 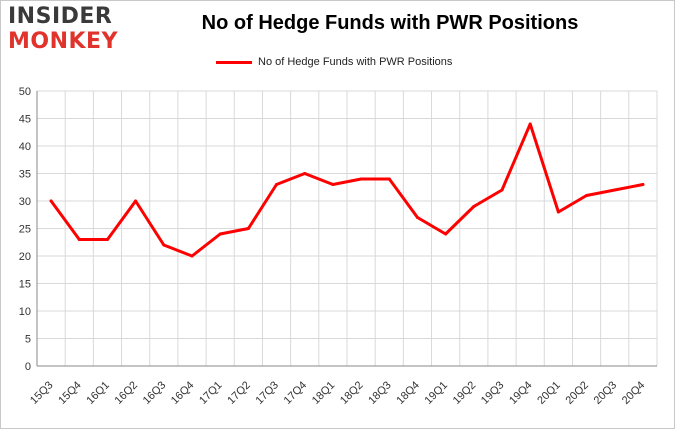 I want to click on x-tick-label: 20Q1, so click(x=549, y=393).